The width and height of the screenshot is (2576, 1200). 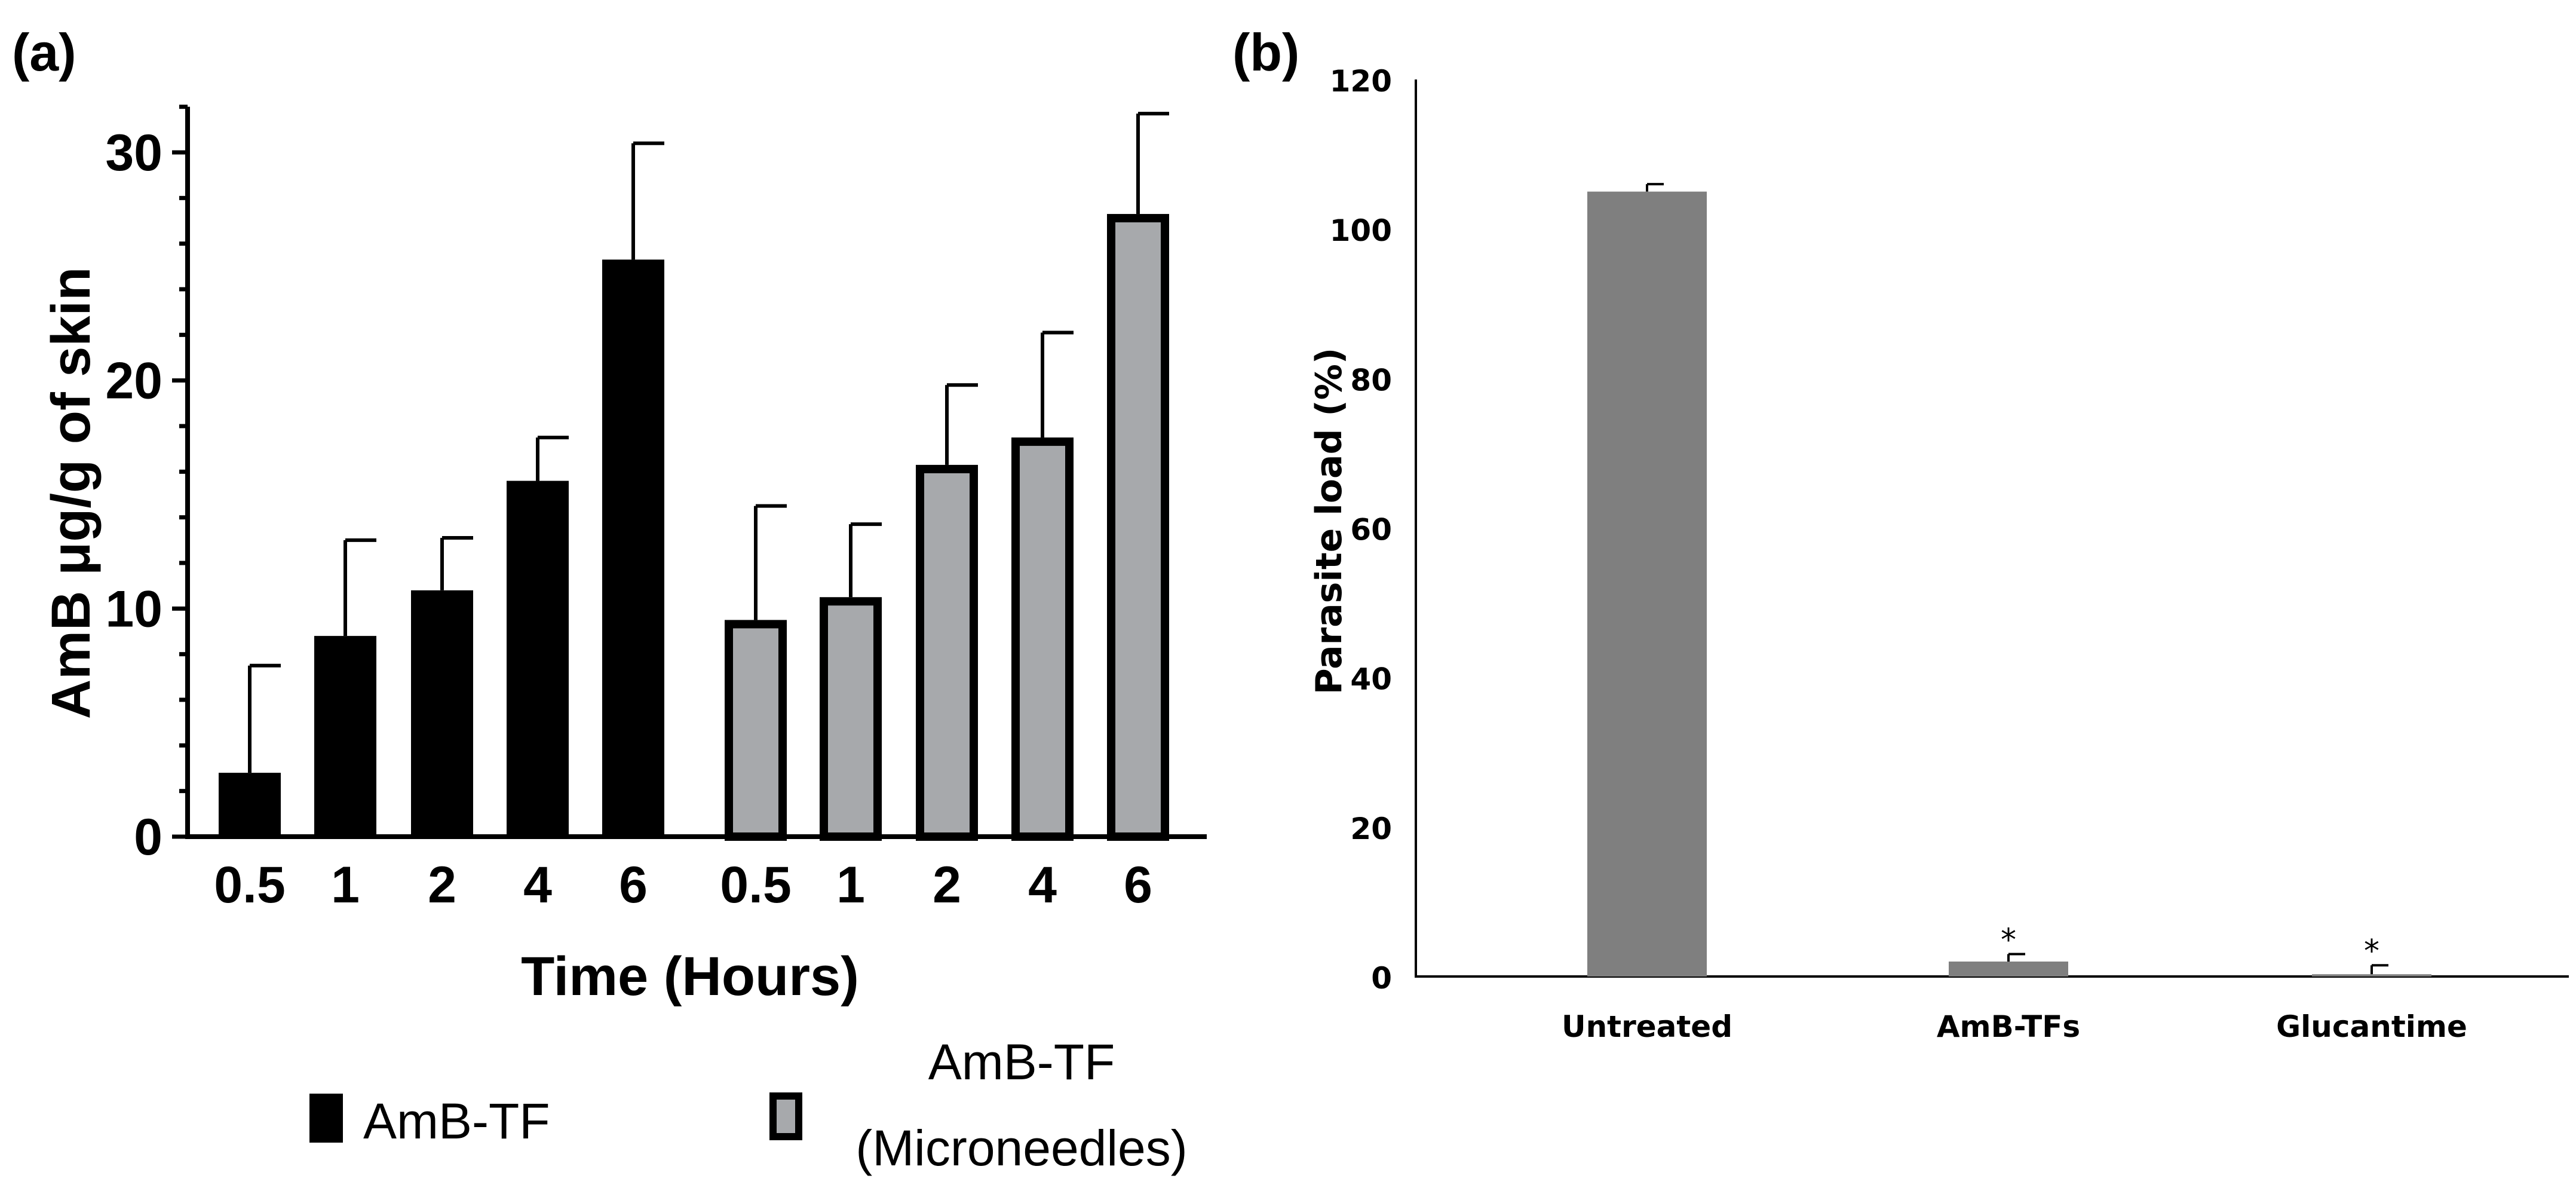 What do you see at coordinates (1371, 829) in the screenshot?
I see `panel-b-y-tick-label-20: 20` at bounding box center [1371, 829].